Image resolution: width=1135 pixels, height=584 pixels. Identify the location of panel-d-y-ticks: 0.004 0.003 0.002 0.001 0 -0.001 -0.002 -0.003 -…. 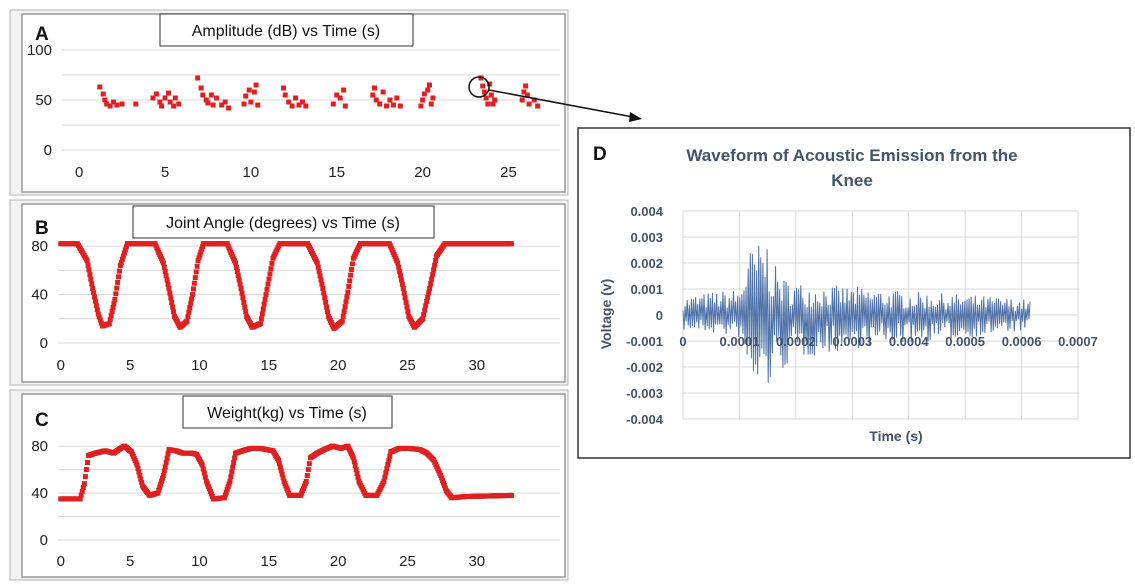
(645, 315).